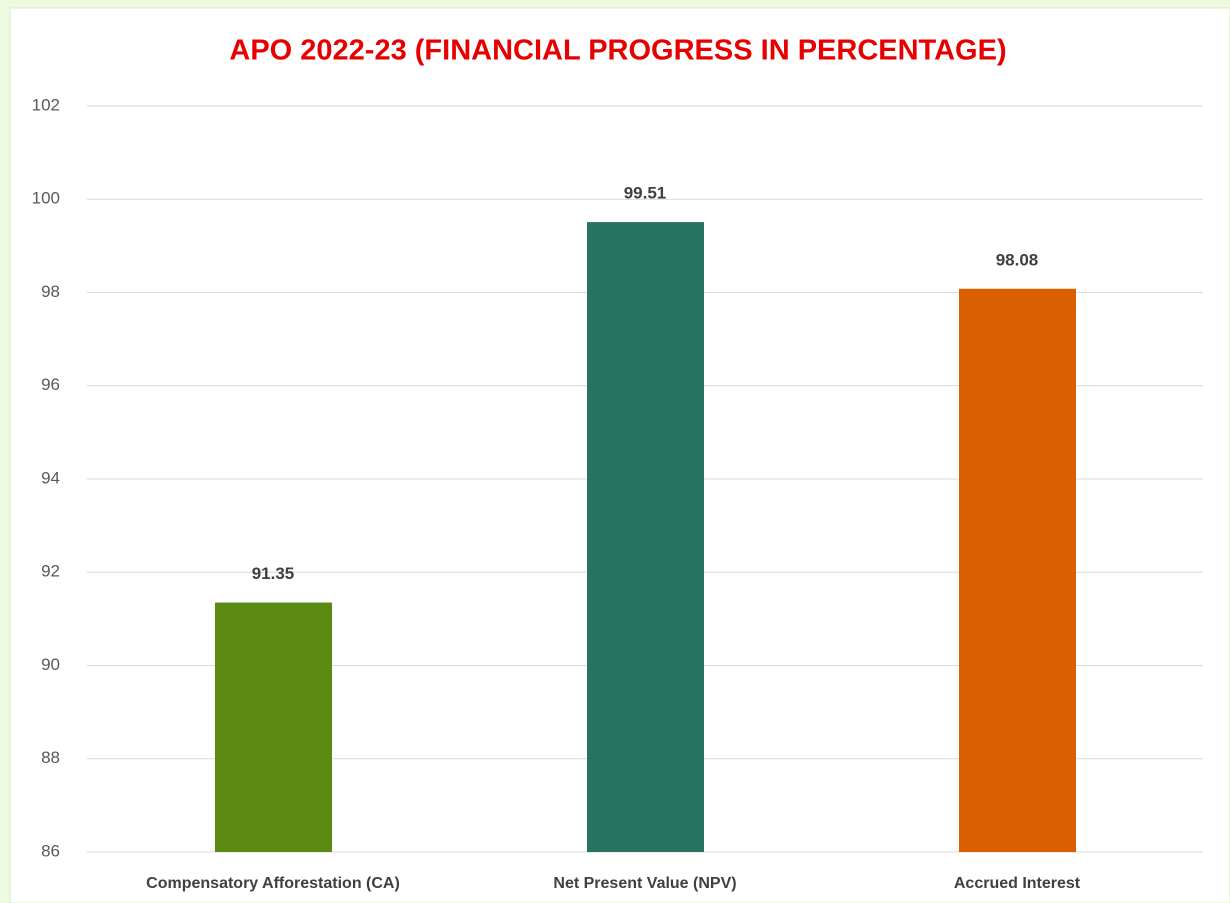  What do you see at coordinates (1017, 259) in the screenshot?
I see `data-label: 98.08` at bounding box center [1017, 259].